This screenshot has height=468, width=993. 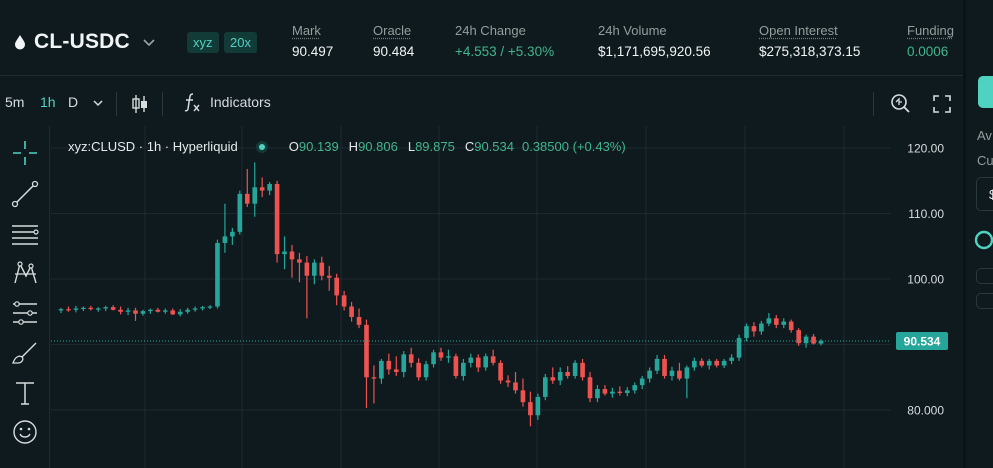 I want to click on stat-oracle: Oracle 90.484, so click(x=393, y=41).